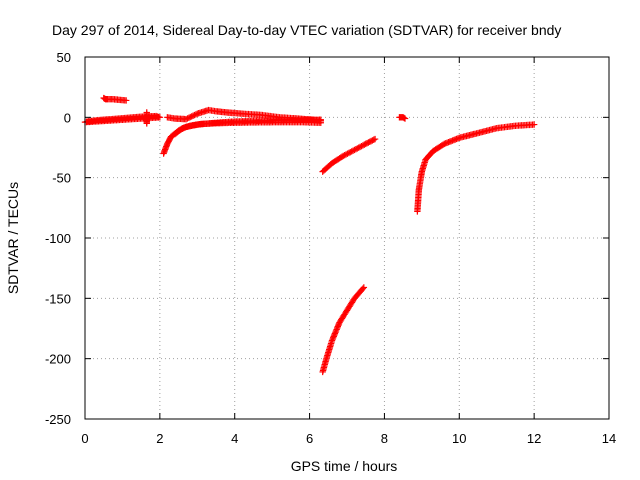  I want to click on y-axis-label: SDTVAR / TECUs, so click(13, 238).